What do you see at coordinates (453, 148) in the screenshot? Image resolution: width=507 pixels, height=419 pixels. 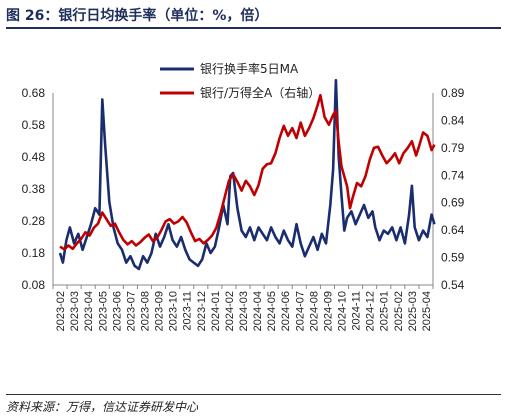 I see `y-tick-right: 0.79` at bounding box center [453, 148].